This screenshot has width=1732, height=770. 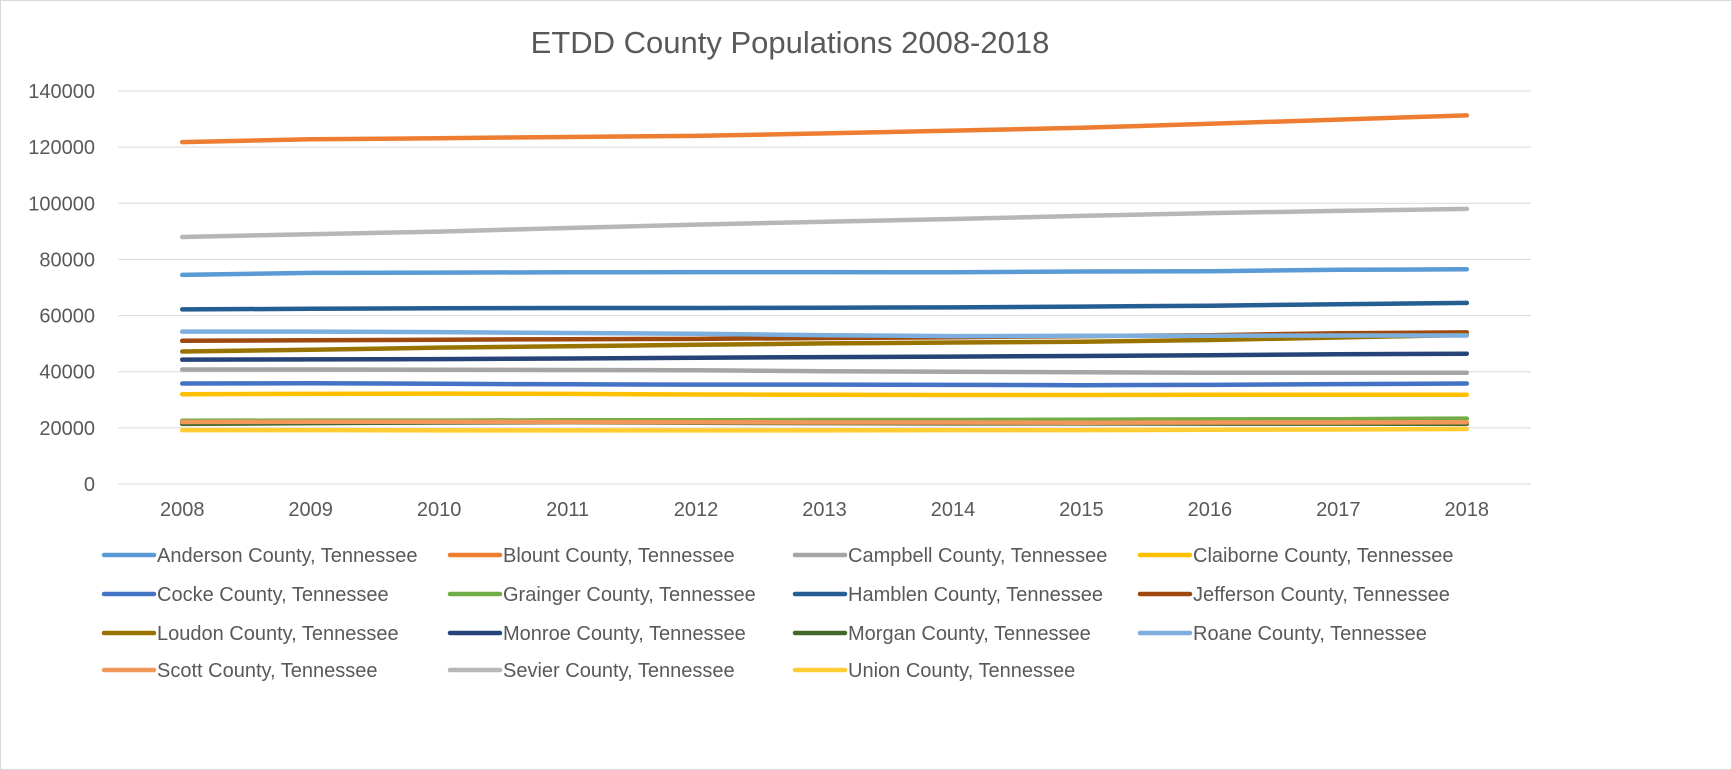 What do you see at coordinates (439, 510) in the screenshot?
I see `x-tick-label: 2010` at bounding box center [439, 510].